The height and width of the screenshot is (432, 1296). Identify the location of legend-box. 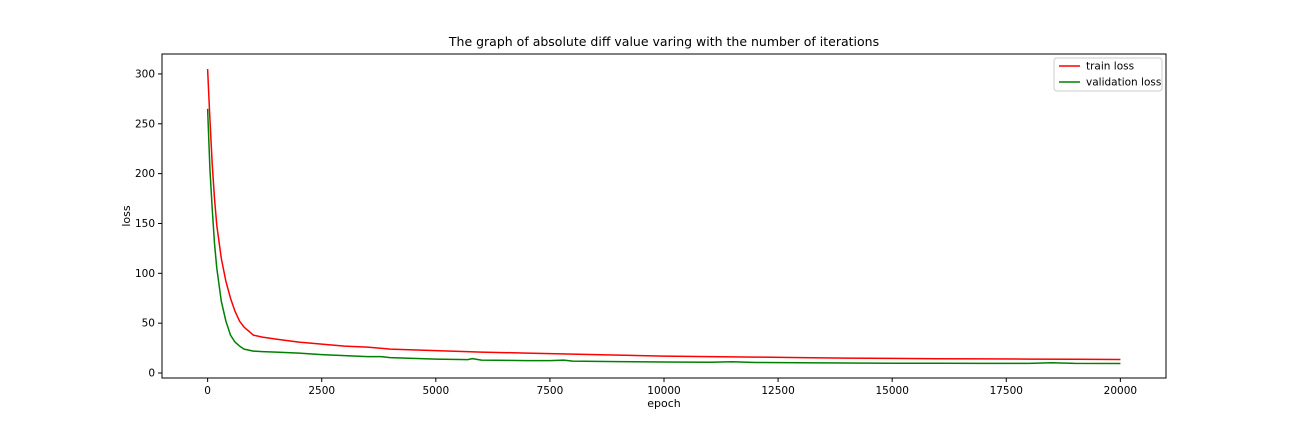
(1108, 74).